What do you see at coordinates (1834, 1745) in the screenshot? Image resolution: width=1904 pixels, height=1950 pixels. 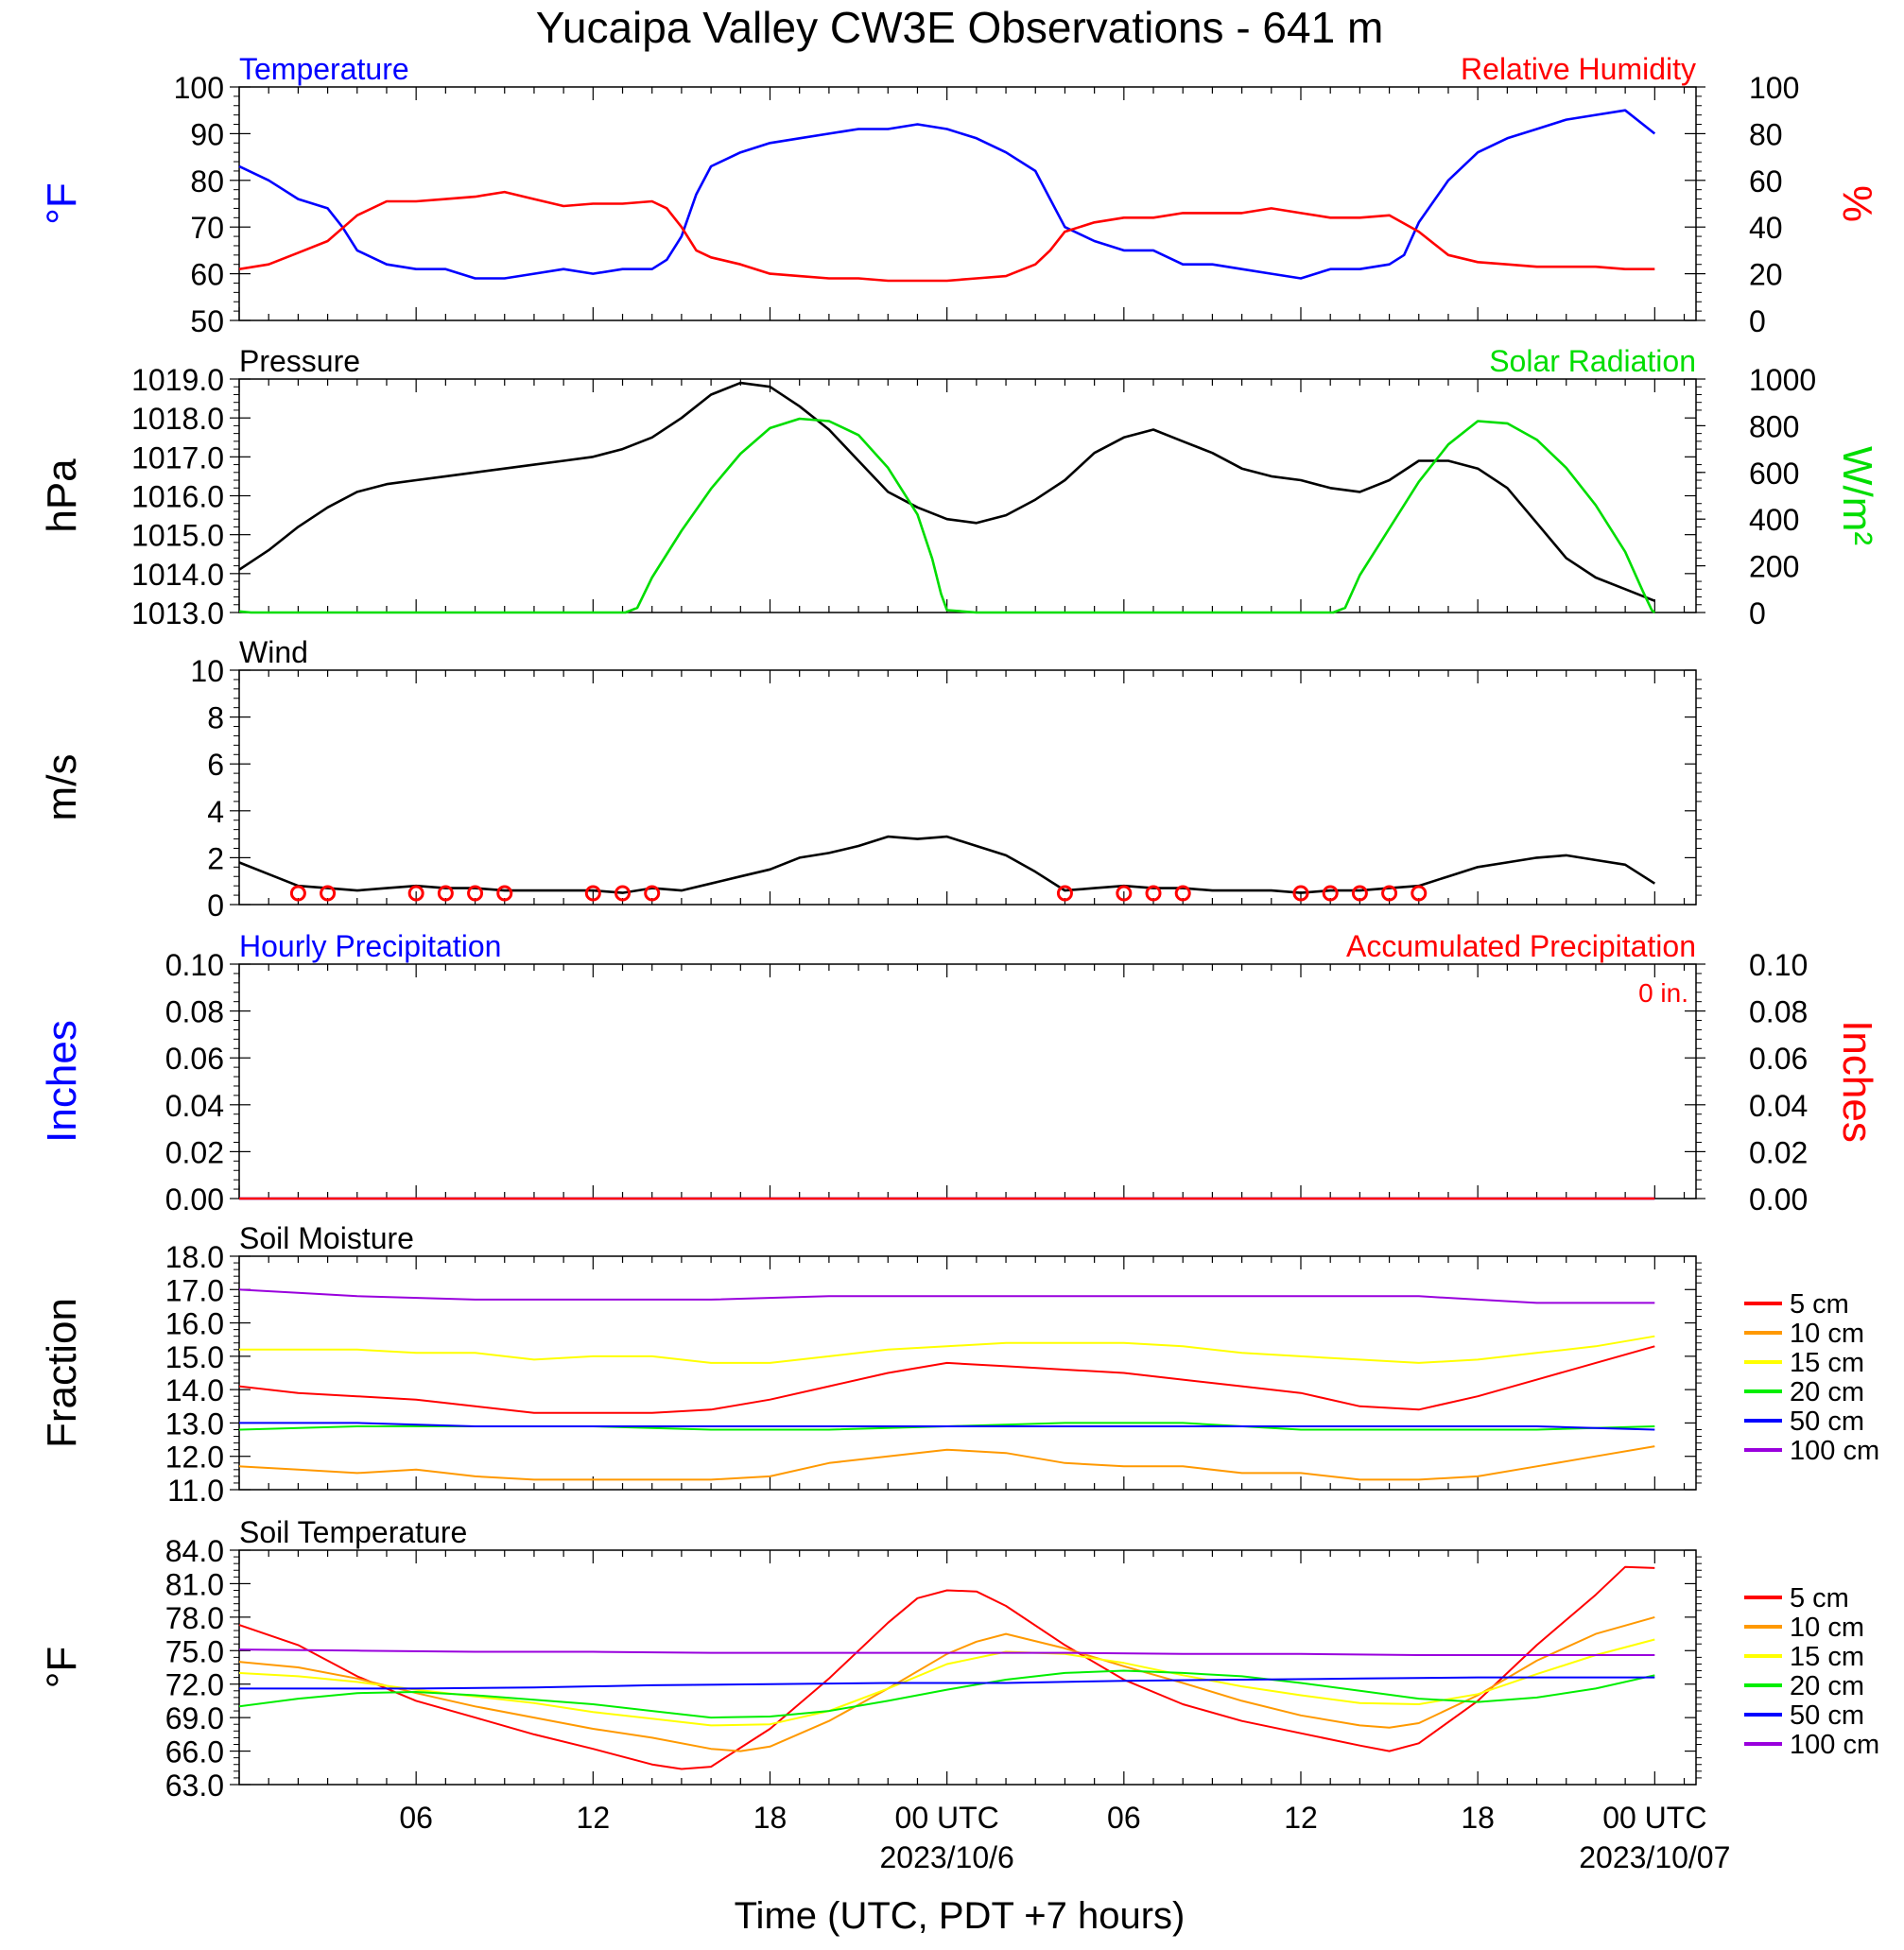 I see `legend-label: 100 cm` at bounding box center [1834, 1745].